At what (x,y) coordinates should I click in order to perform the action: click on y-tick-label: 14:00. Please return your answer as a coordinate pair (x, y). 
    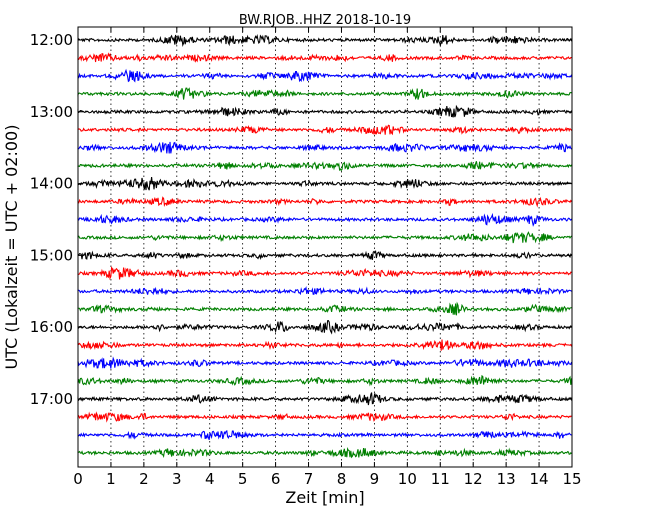
    Looking at the image, I should click on (51, 184).